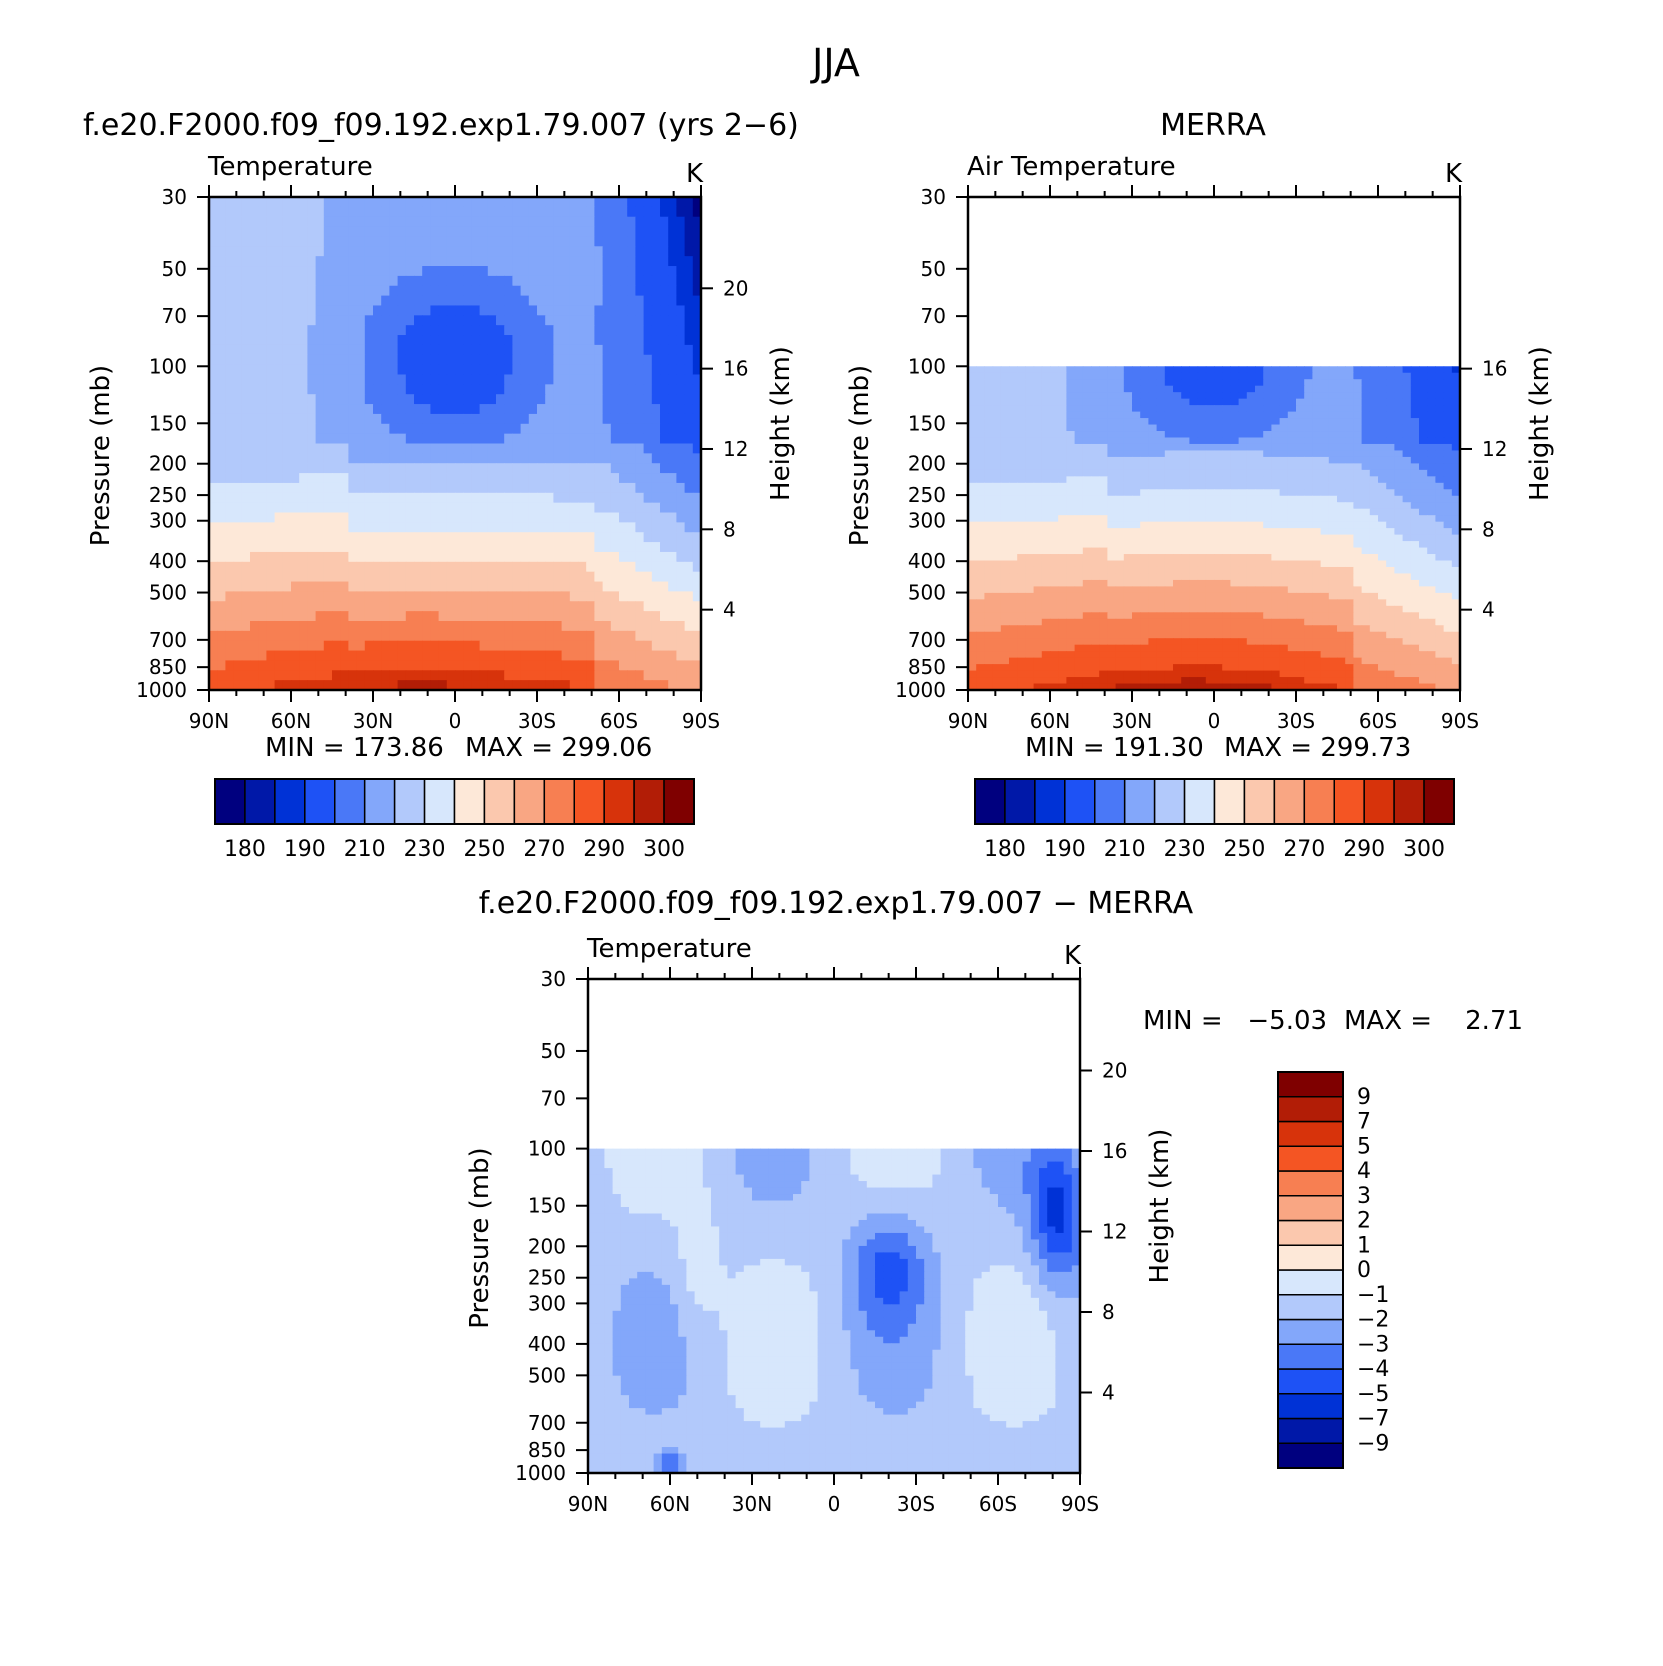  I want to click on model-y-tick-label: 850, so click(168, 667).